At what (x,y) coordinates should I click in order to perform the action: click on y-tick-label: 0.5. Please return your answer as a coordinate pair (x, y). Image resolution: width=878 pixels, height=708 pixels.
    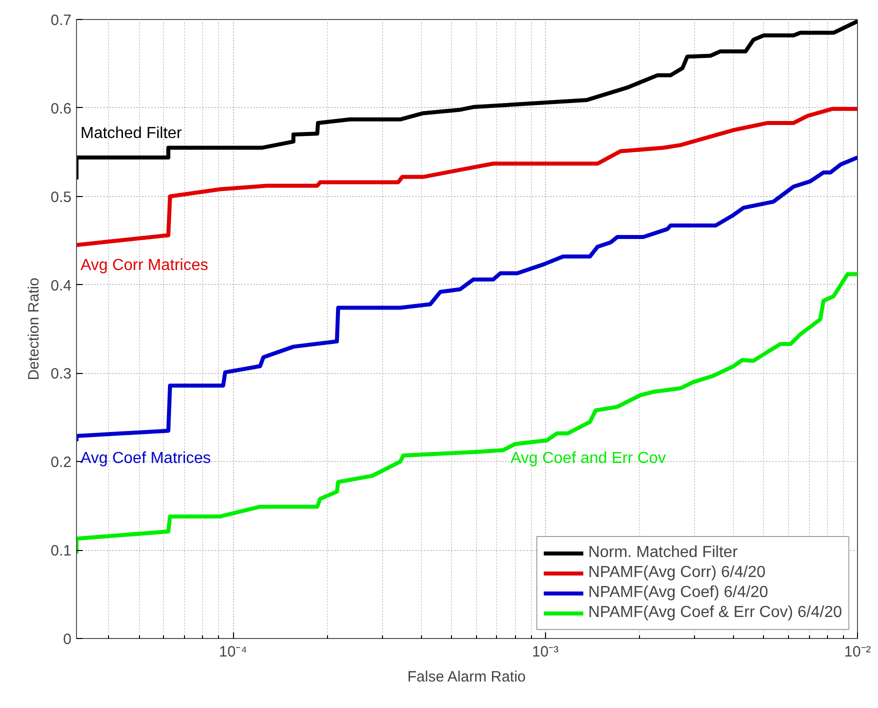
    Looking at the image, I should click on (61, 197).